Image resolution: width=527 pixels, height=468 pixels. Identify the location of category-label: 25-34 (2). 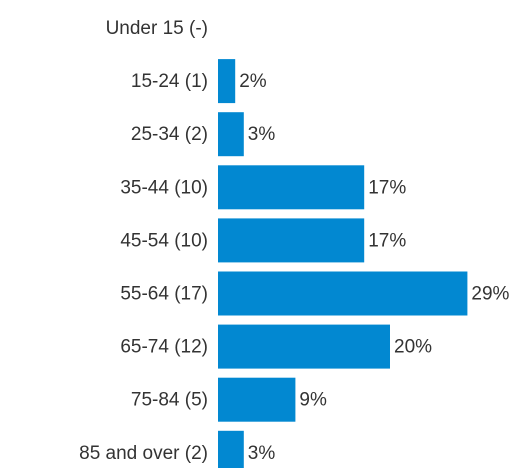
(169, 134).